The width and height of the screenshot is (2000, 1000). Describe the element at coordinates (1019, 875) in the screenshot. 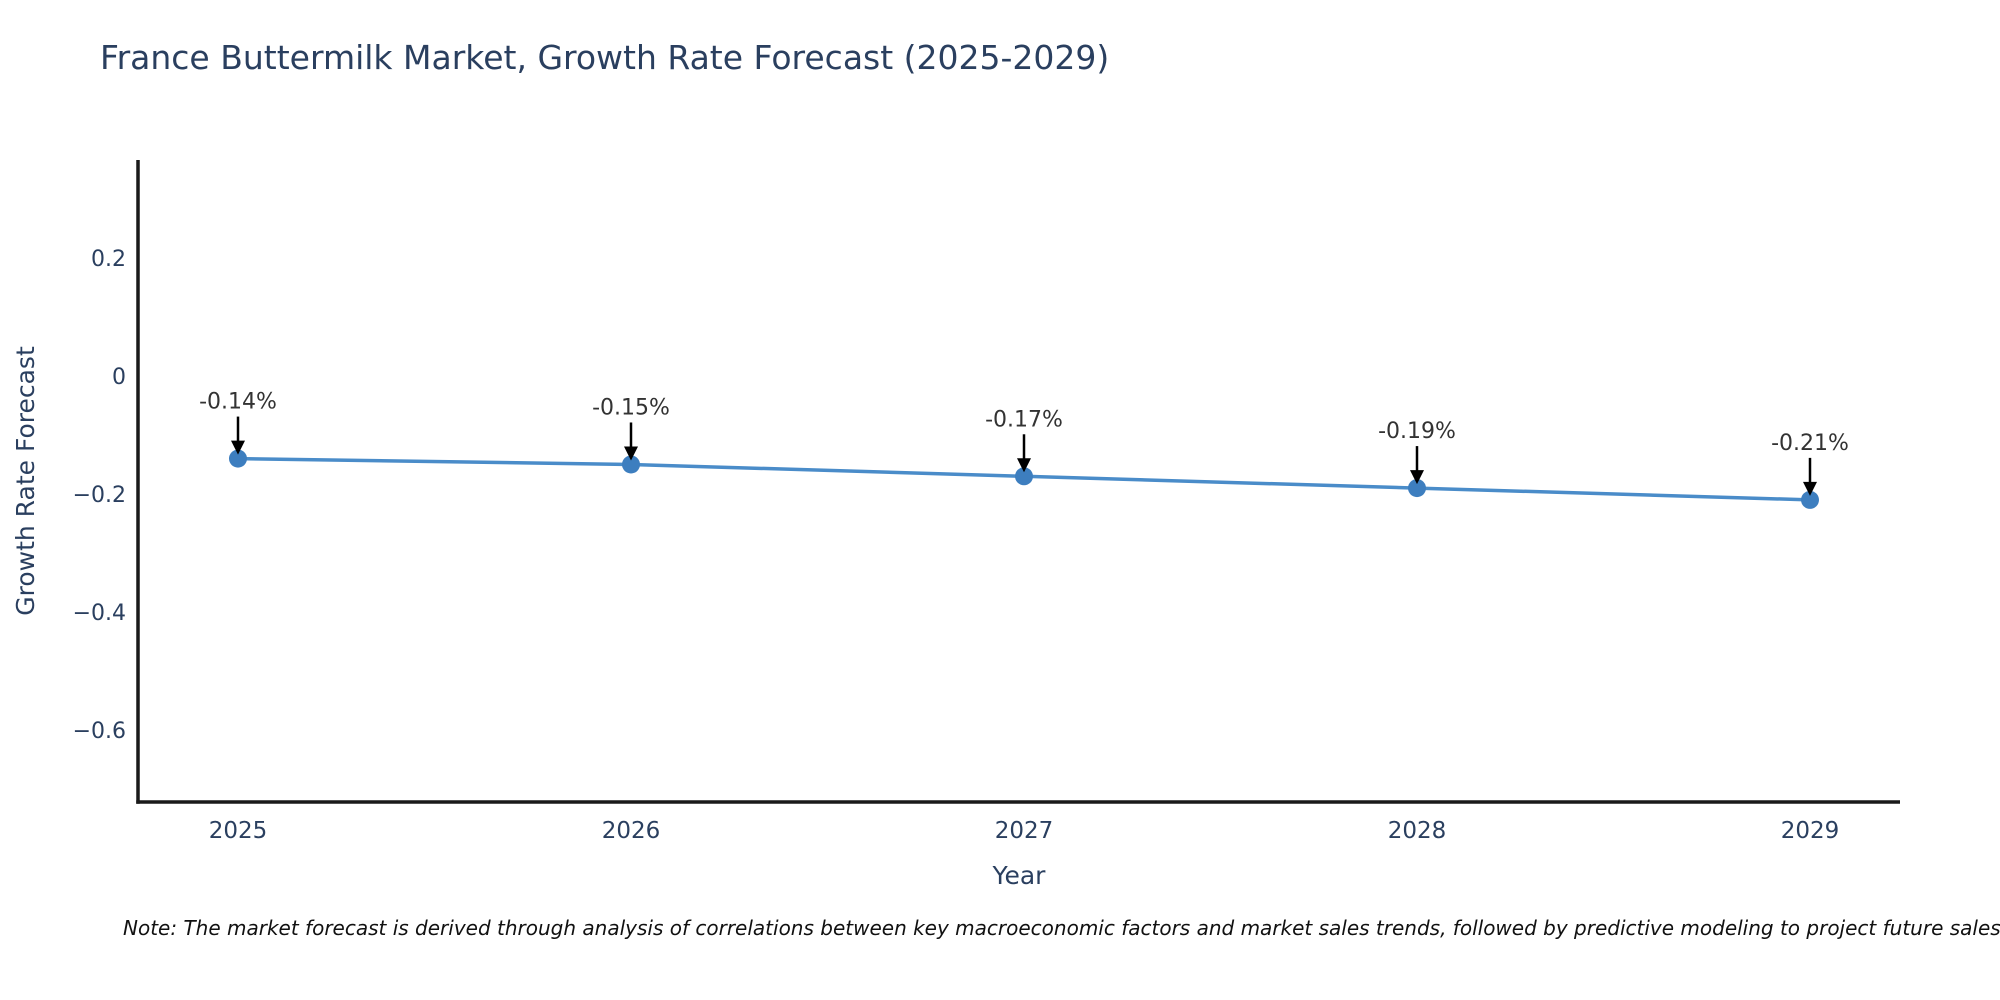

I see `x-axis-title: Year` at that location.